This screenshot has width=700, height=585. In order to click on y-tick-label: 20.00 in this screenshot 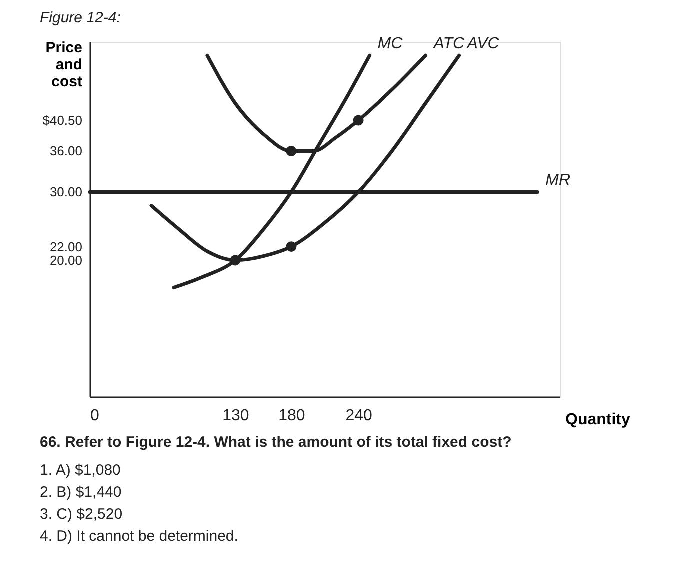, I will do `click(66, 260)`.